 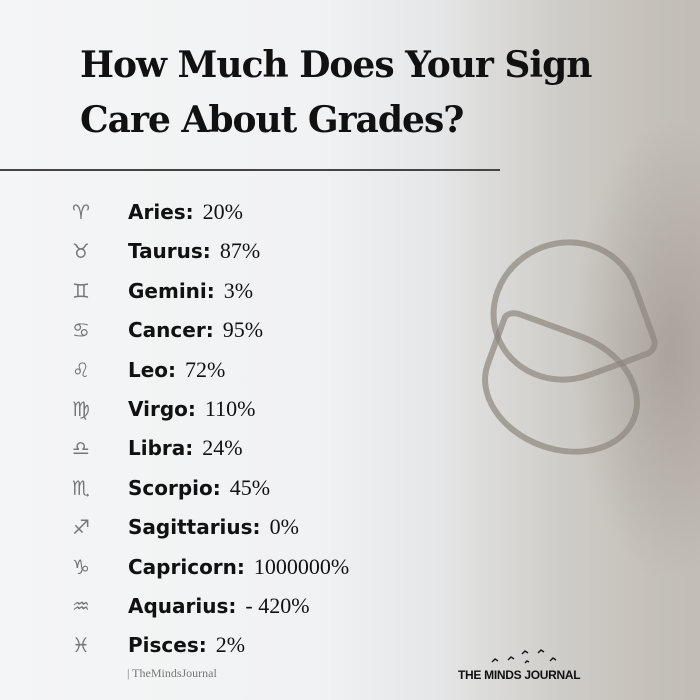 I want to click on sign-name: Capricorn:, so click(x=186, y=566).